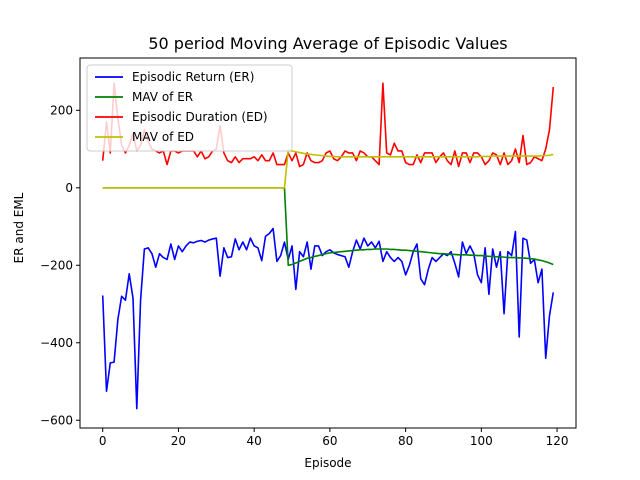  I want to click on x-tick-label: 20, so click(178, 441).